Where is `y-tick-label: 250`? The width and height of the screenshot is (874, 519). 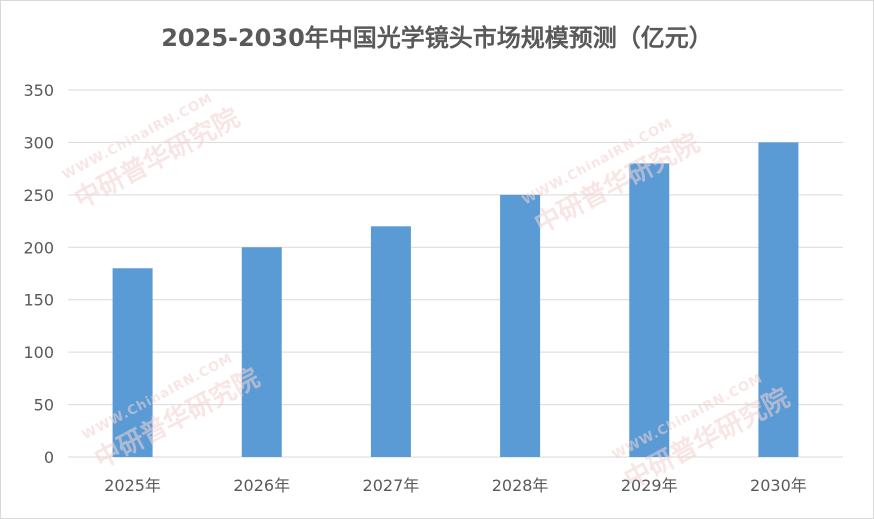 y-tick-label: 250 is located at coordinates (38, 195).